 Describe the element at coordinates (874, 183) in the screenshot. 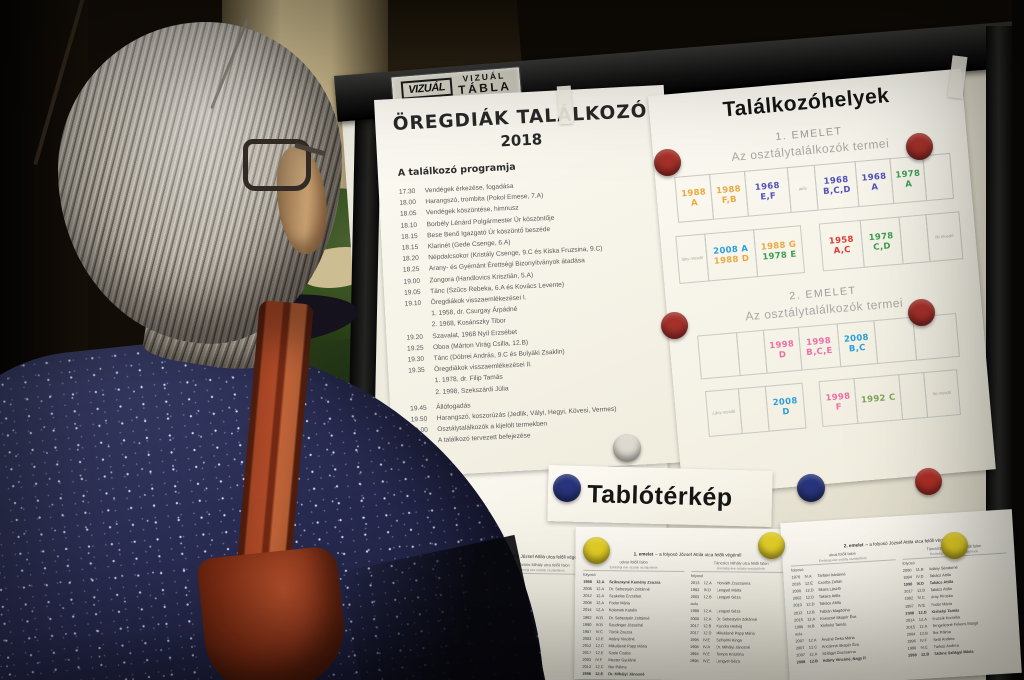

I see `room-cell: 1968 A` at that location.